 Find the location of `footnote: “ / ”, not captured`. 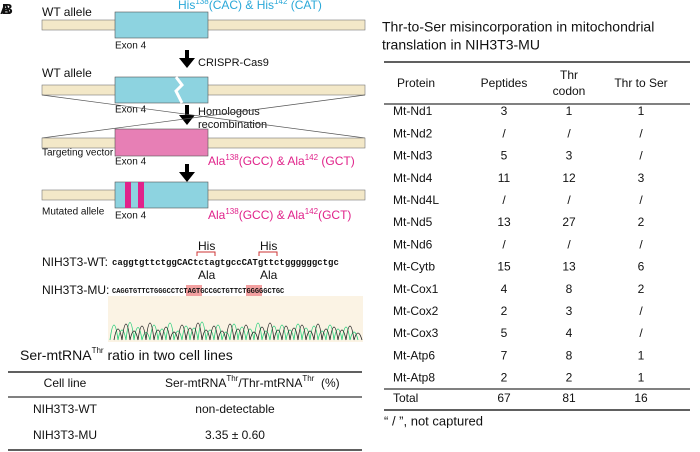

footnote: “ / ”, not captured is located at coordinates (433, 420).